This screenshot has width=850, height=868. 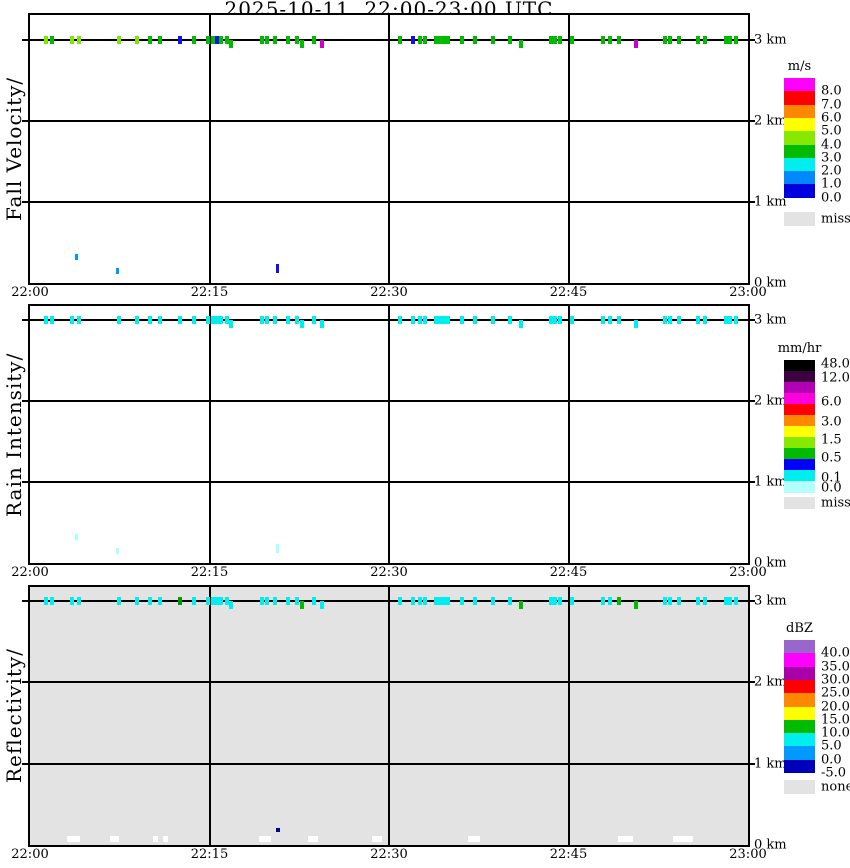 I want to click on legend-value-label: 0.0, so click(x=831, y=760).